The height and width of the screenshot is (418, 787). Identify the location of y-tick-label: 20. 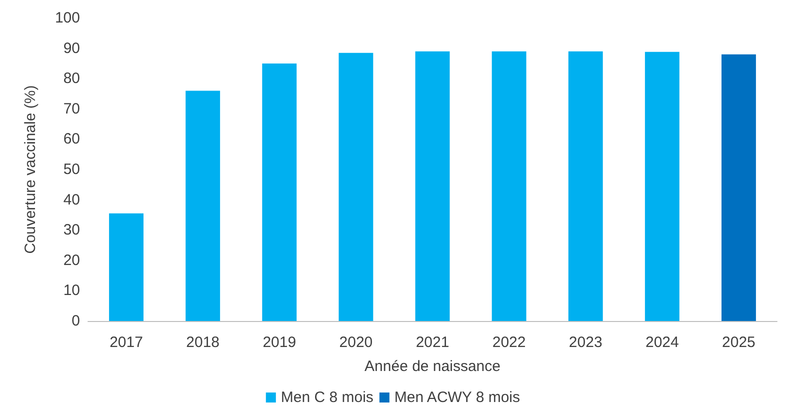
(71, 260).